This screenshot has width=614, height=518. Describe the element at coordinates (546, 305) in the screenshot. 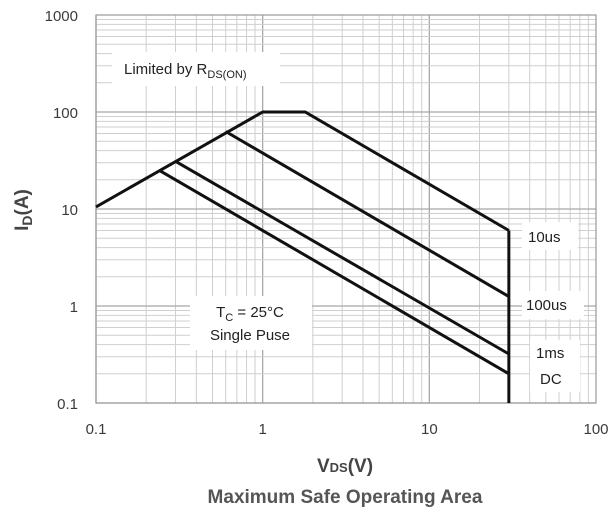

I see `label-100us: 100us` at that location.